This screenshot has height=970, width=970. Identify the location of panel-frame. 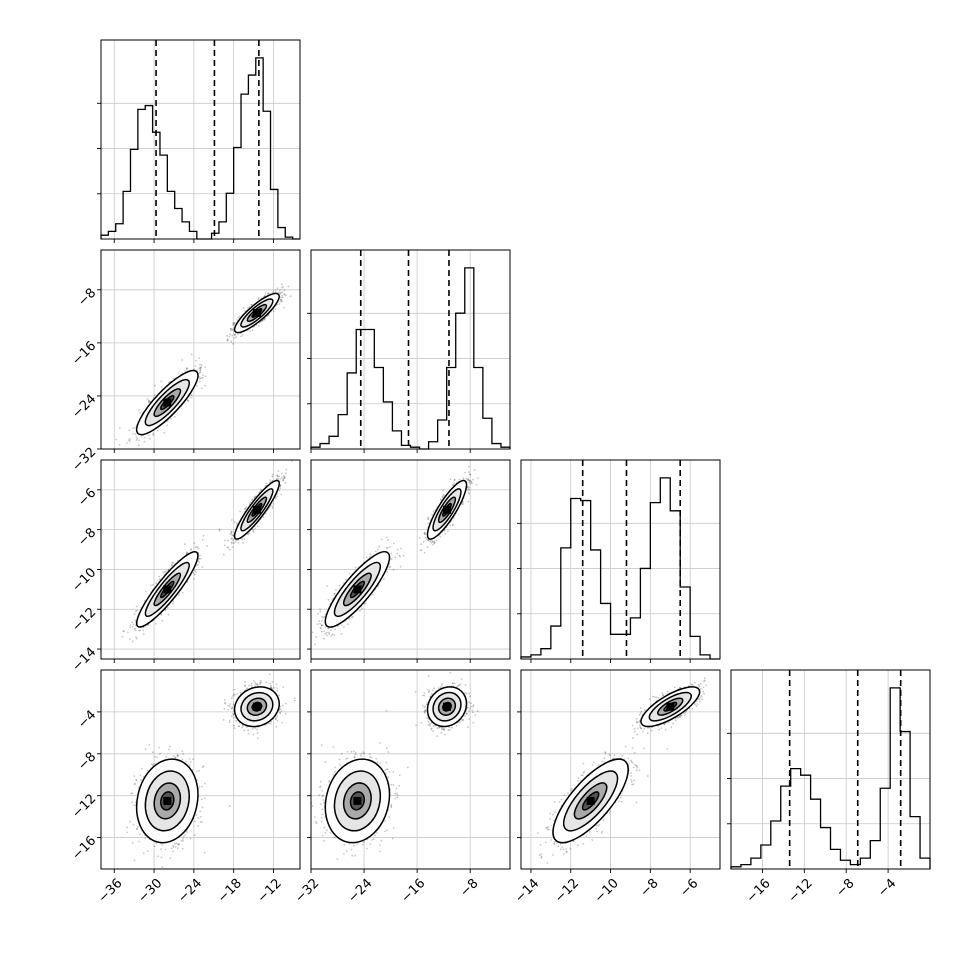
(200, 349).